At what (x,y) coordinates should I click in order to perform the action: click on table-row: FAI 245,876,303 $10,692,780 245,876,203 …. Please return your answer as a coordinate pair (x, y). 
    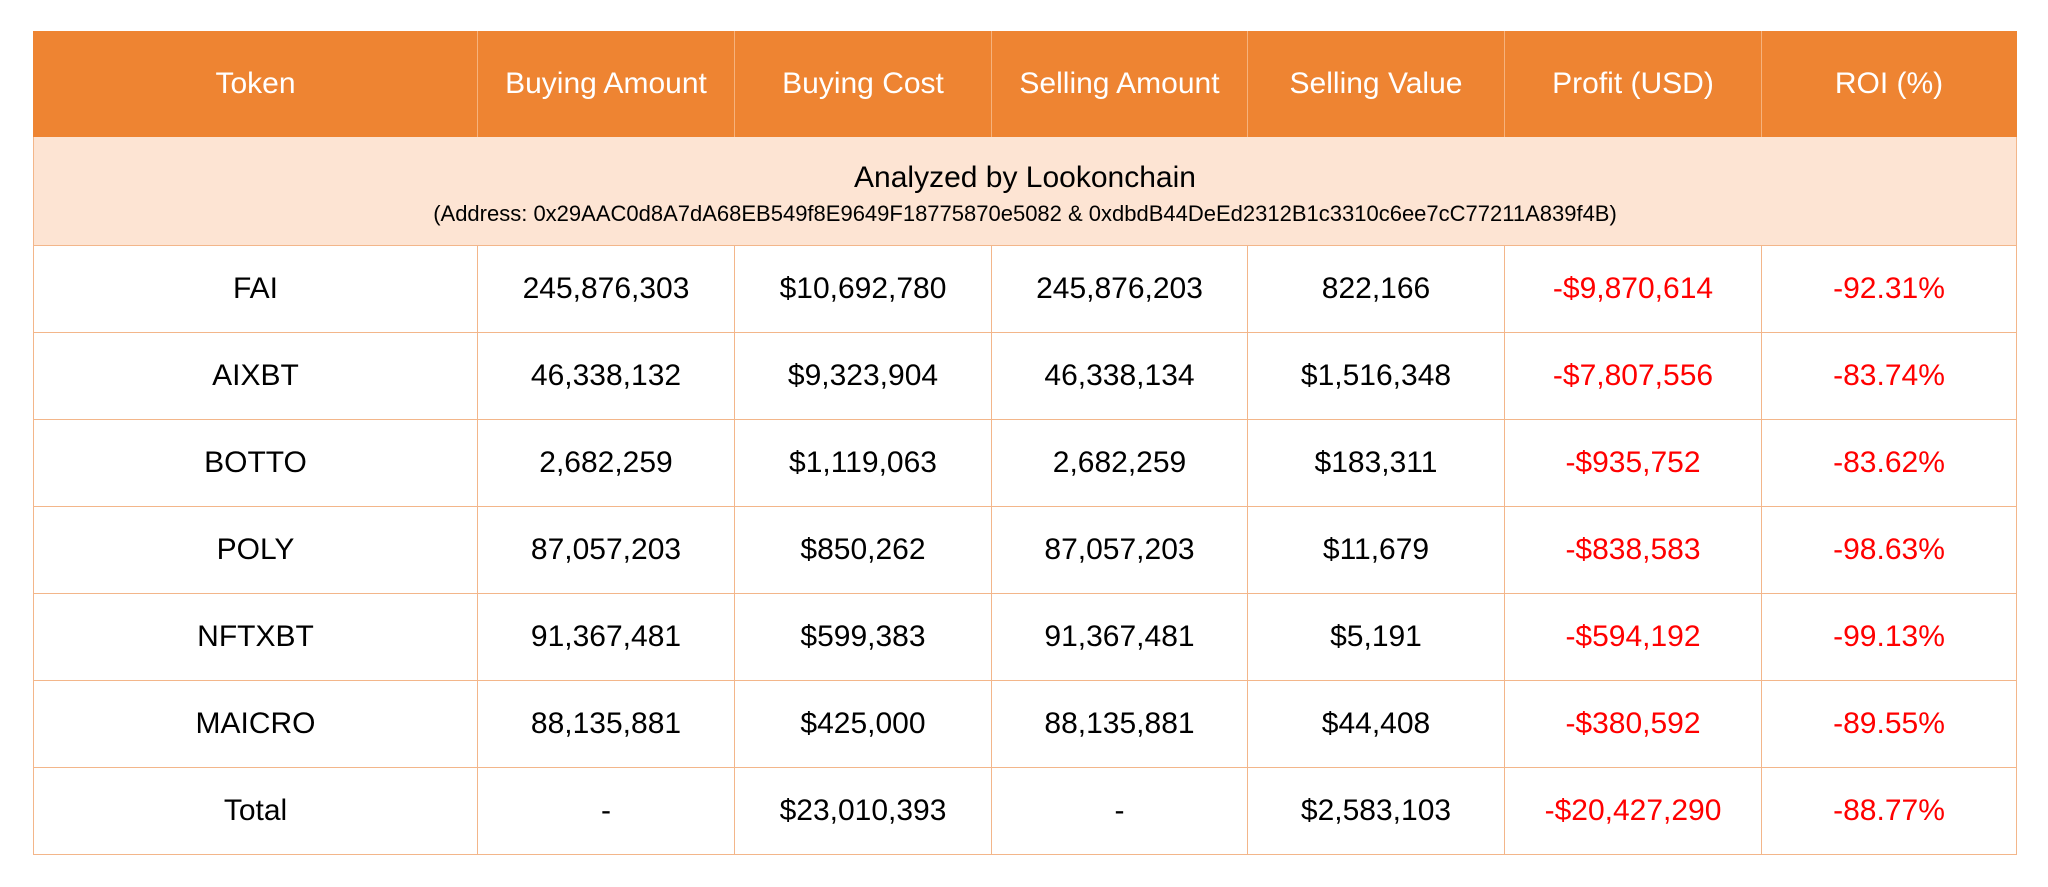
    Looking at the image, I should click on (1025, 289).